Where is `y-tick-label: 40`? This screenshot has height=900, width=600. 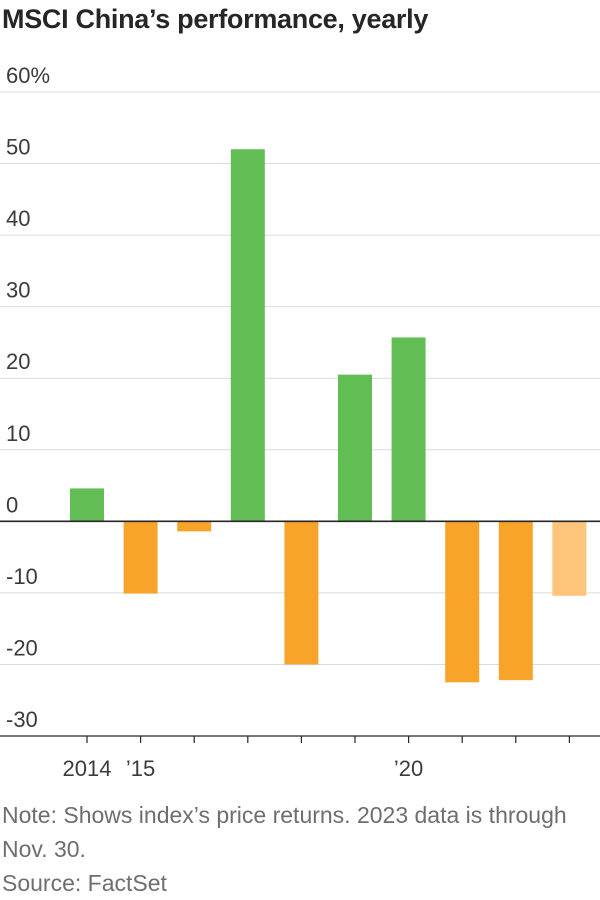
y-tick-label: 40 is located at coordinates (18, 218).